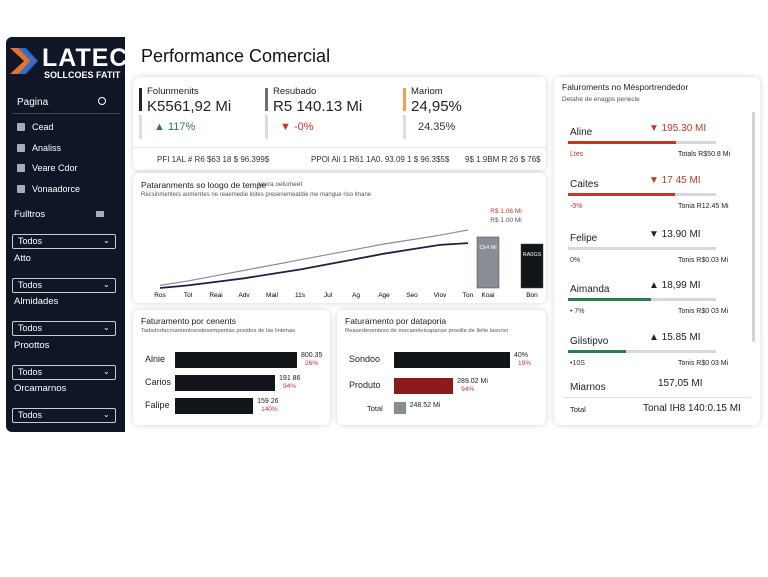 This screenshot has width=768, height=577. What do you see at coordinates (290, 378) in the screenshot?
I see `bar-value-label: 191 86` at bounding box center [290, 378].